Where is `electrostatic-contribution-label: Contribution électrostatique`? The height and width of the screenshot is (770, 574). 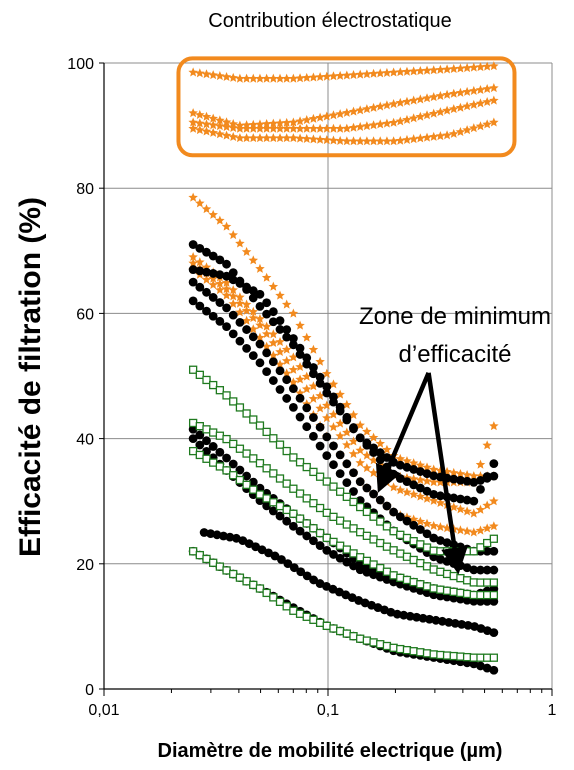 electrostatic-contribution-label: Contribution électrostatique is located at coordinates (329, 21).